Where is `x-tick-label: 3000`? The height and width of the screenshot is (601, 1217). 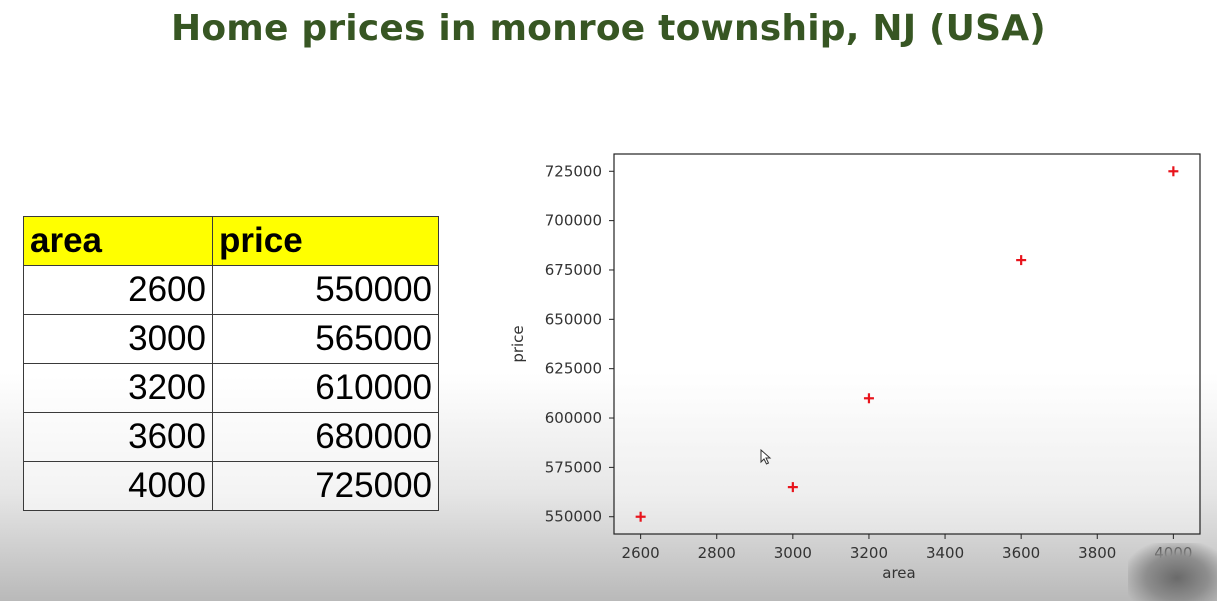 x-tick-label: 3000 is located at coordinates (793, 553).